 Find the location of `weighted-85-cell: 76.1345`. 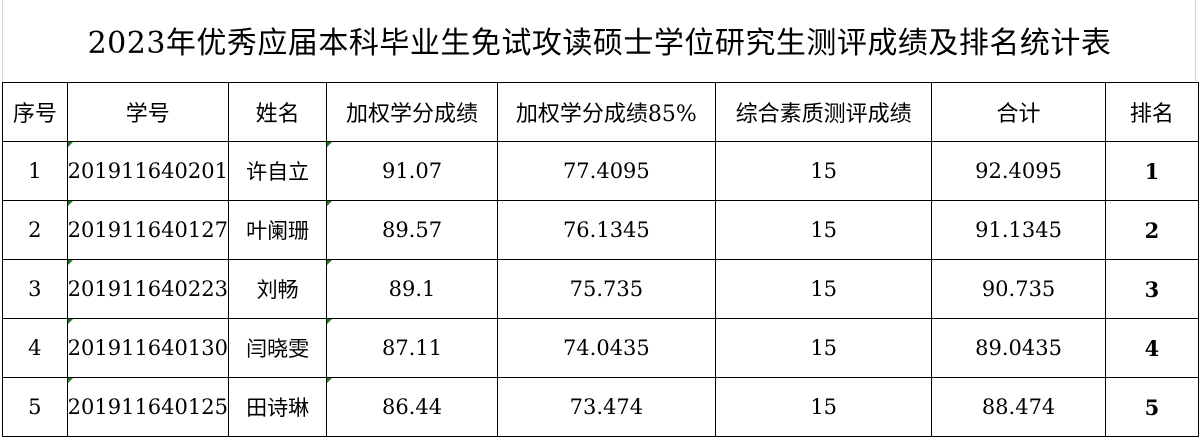

weighted-85-cell: 76.1345 is located at coordinates (606, 230).